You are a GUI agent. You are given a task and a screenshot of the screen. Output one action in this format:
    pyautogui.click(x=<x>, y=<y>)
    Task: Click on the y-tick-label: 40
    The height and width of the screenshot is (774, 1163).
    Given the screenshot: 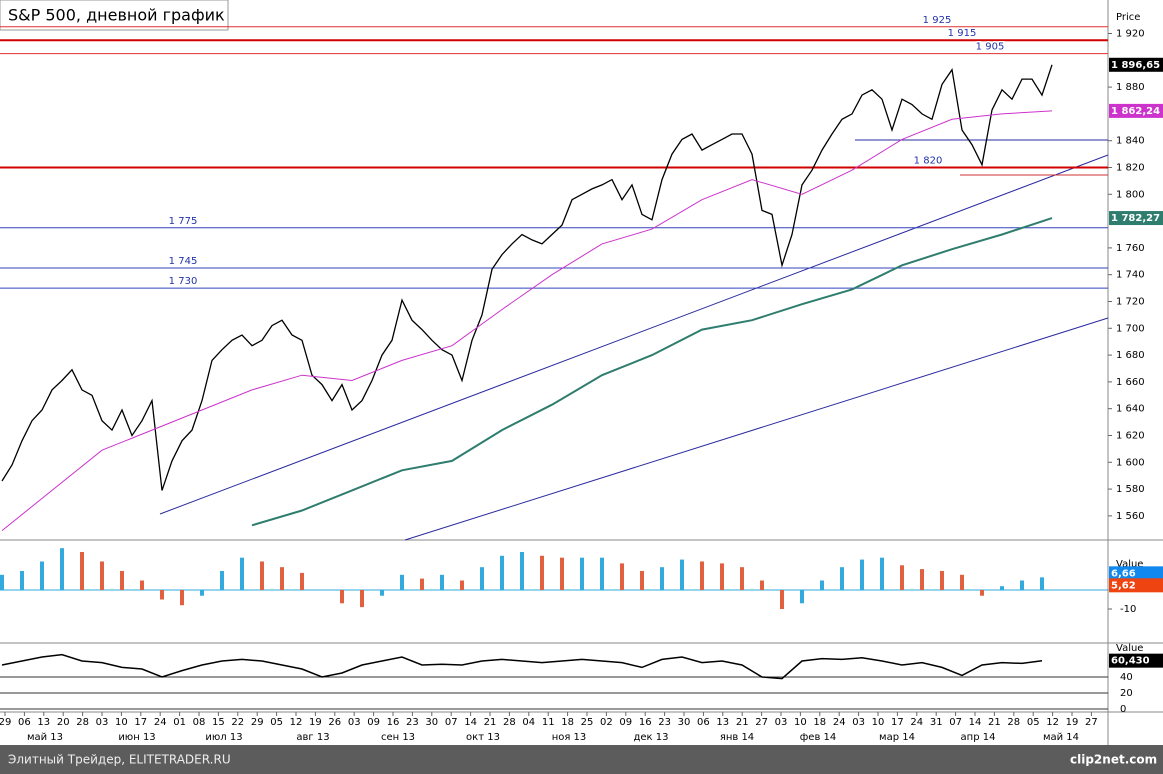 What is the action you would take?
    pyautogui.click(x=1126, y=677)
    